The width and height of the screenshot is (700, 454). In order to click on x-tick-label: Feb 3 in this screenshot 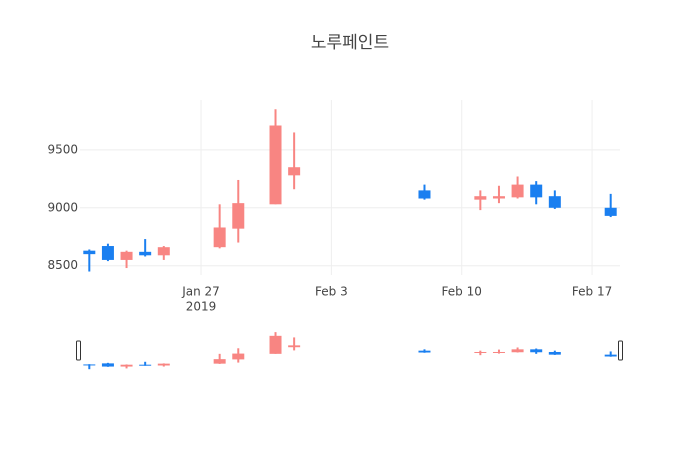, I will do `click(331, 292)`.